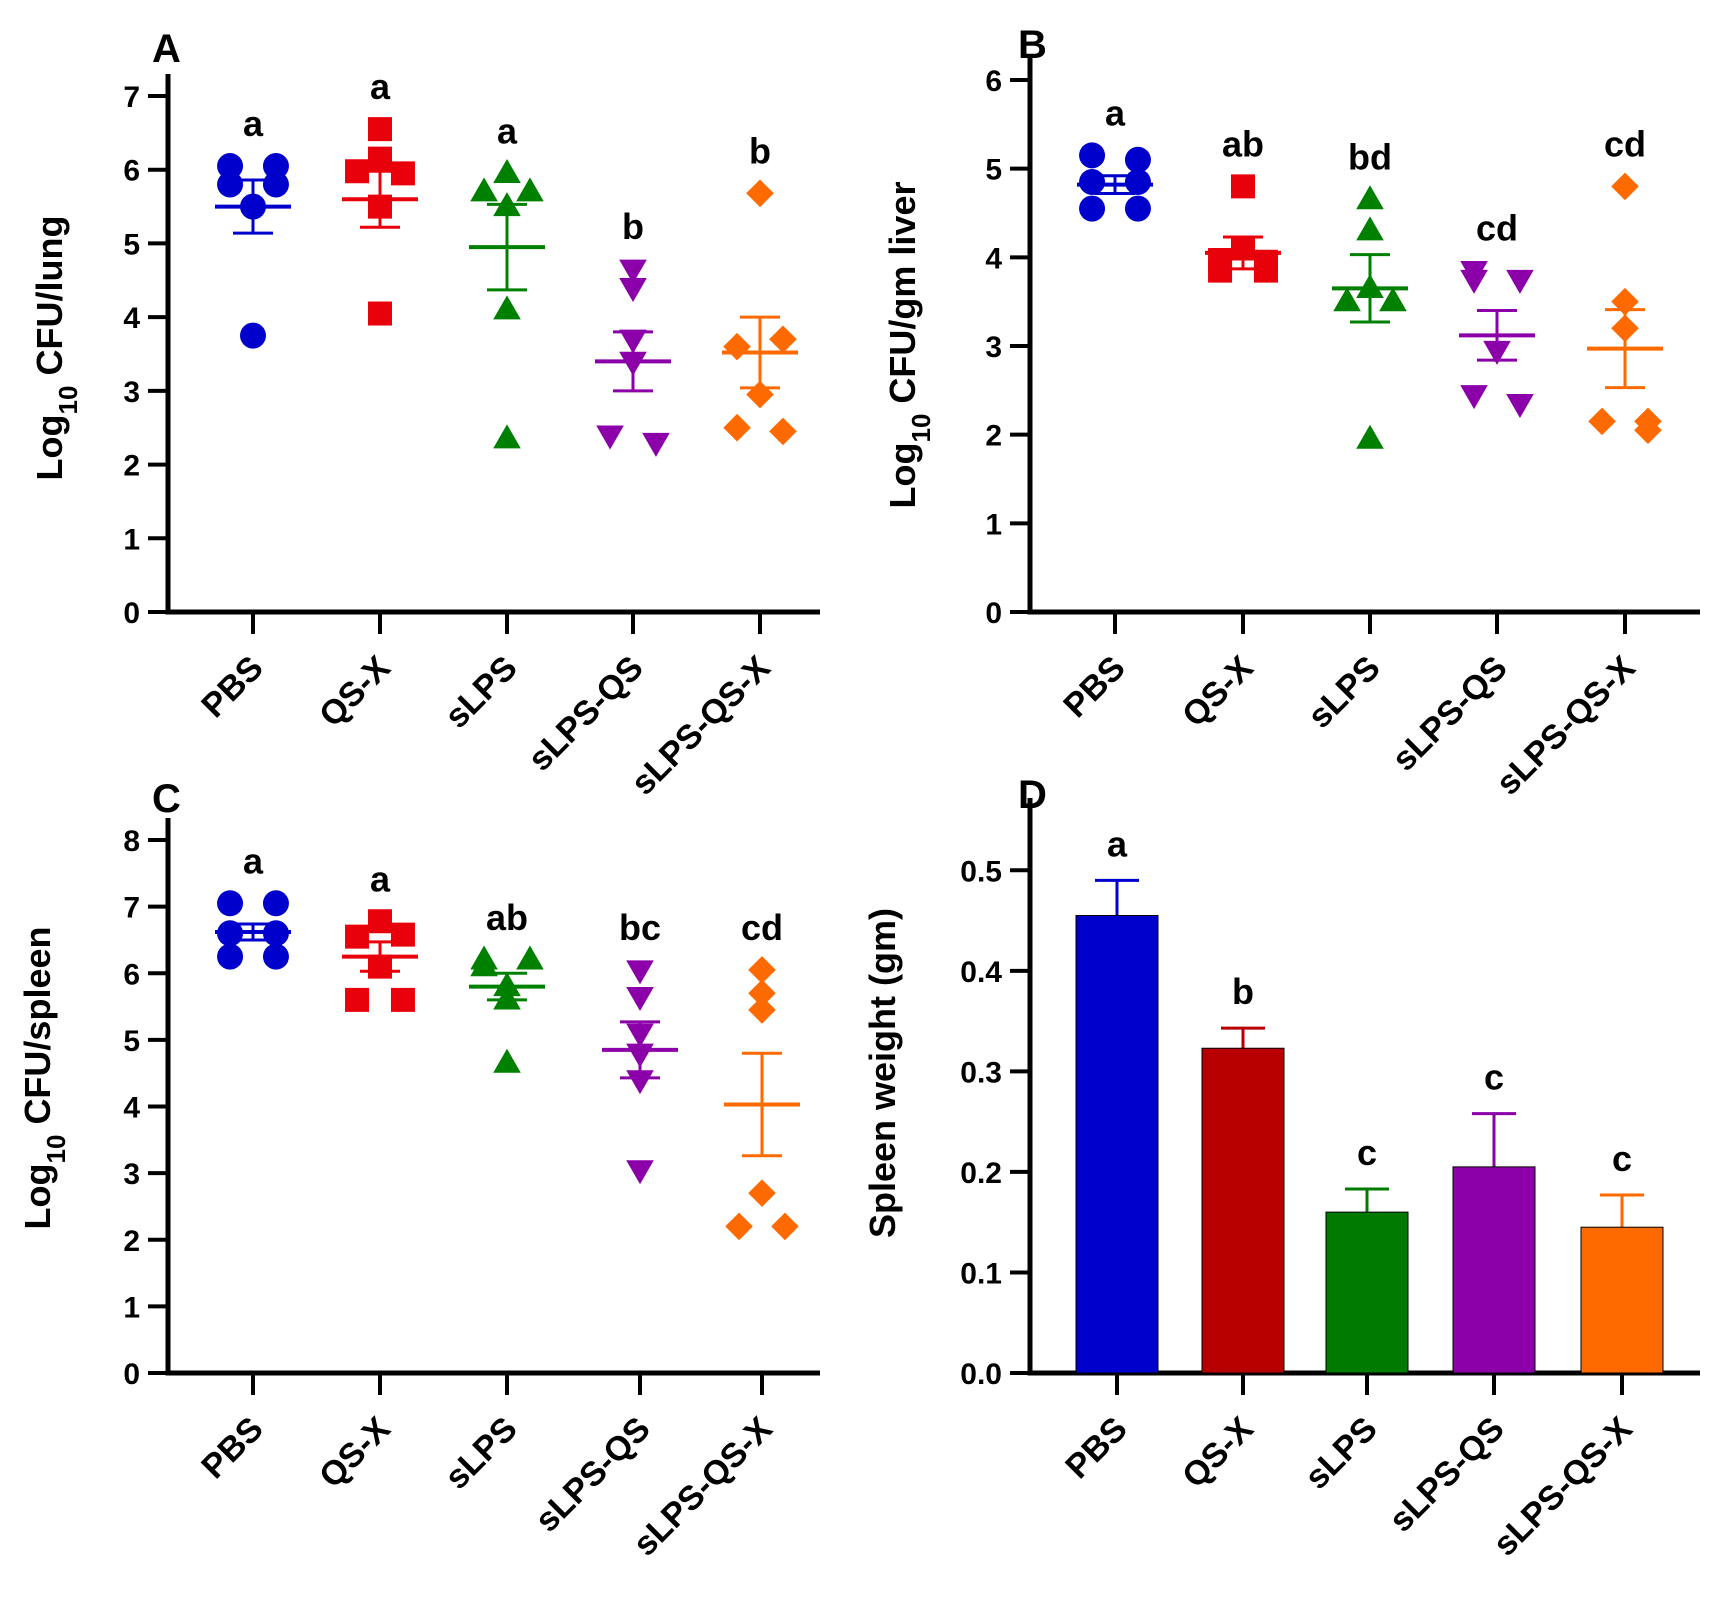  I want to click on y-tick-label: 0.1, so click(981, 1273).